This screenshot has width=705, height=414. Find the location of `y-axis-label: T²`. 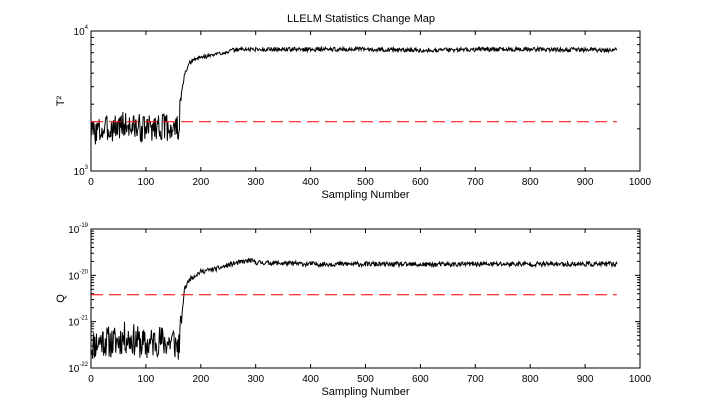

y-axis-label: T² is located at coordinates (61, 100).